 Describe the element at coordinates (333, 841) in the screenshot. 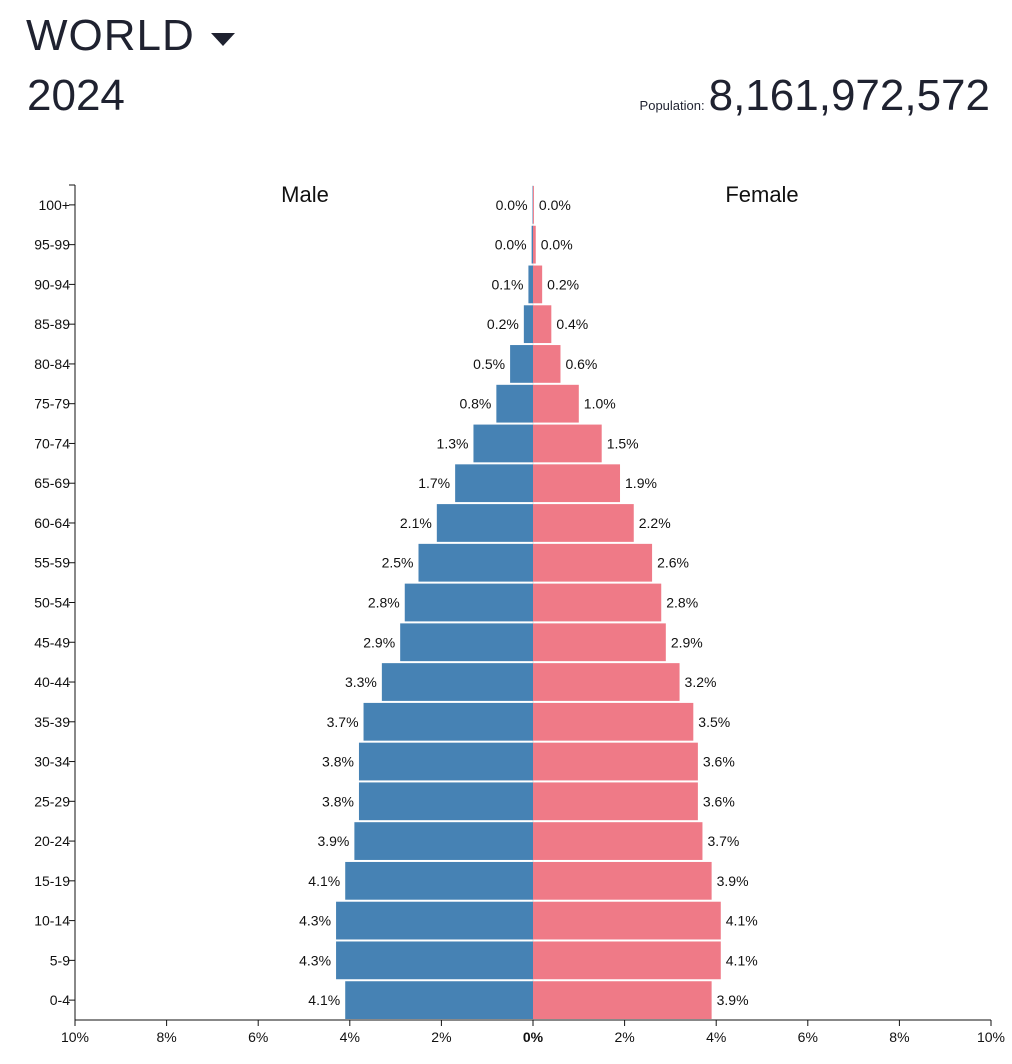

I see `male-value-label: 3.9%` at that location.